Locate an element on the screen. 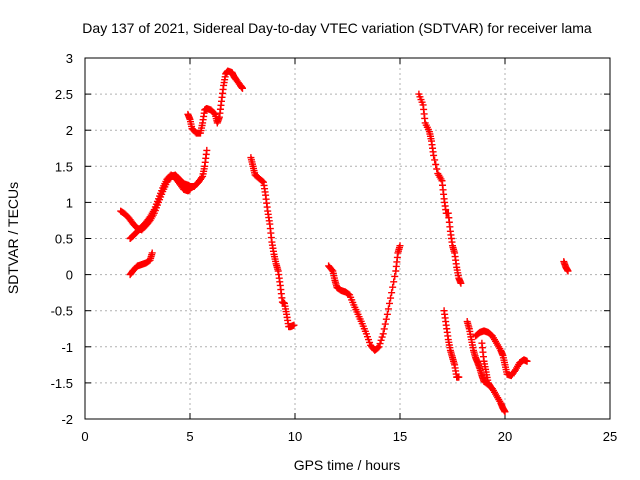 The image size is (640, 480). y-tick-label: 0.5 is located at coordinates (64, 239).